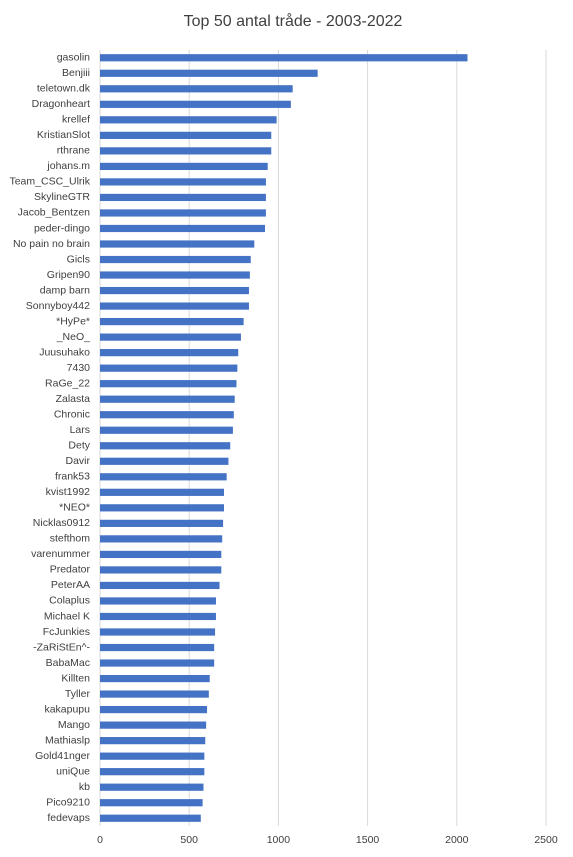  I want to click on x-tick-label: 1000, so click(279, 840).